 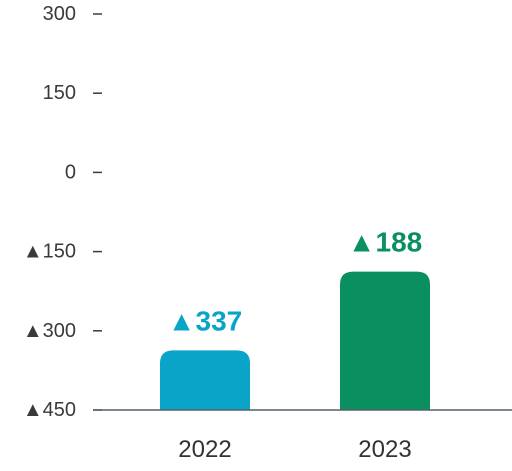 I want to click on y-axis: 300 150 0 ▲150 ▲300 ▲450, so click(x=62, y=212).